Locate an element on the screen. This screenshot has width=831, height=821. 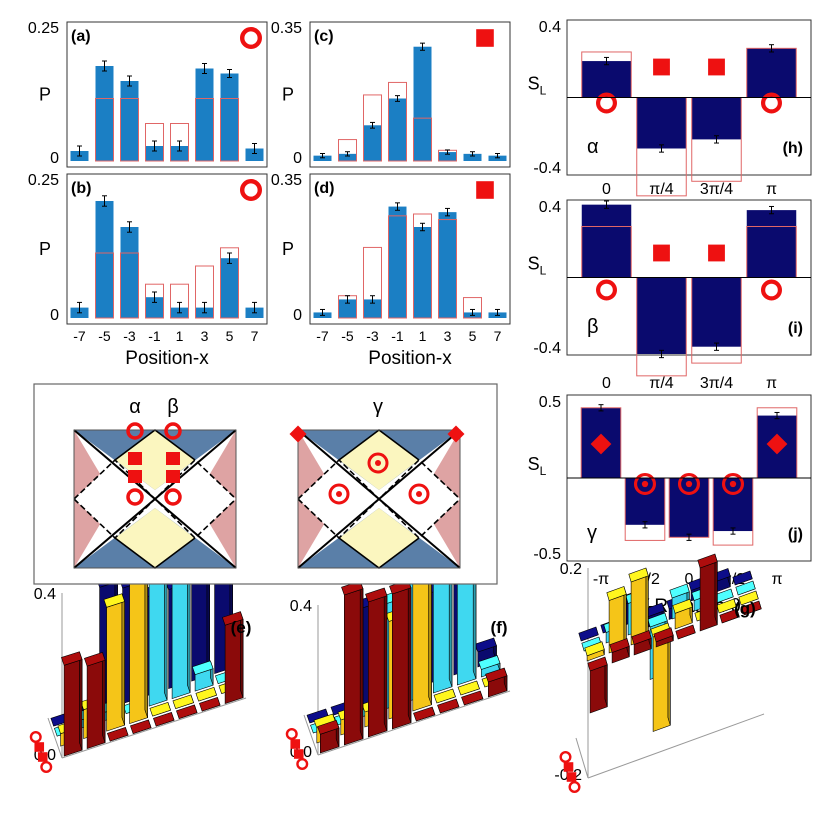
panel-label: (a) is located at coordinates (81, 36).